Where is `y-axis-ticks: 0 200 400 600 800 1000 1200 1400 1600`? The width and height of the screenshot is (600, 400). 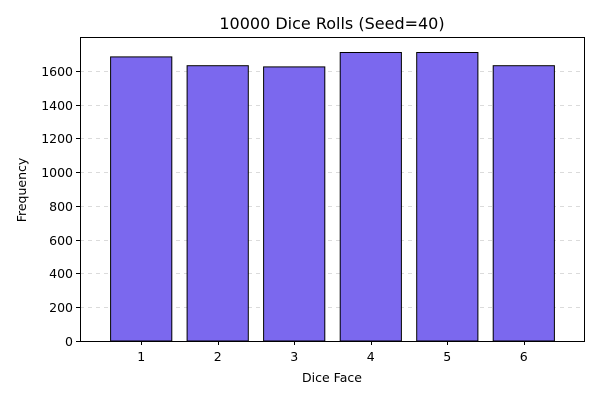 y-axis-ticks: 0 200 400 600 800 1000 1200 1400 1600 is located at coordinates (60, 206).